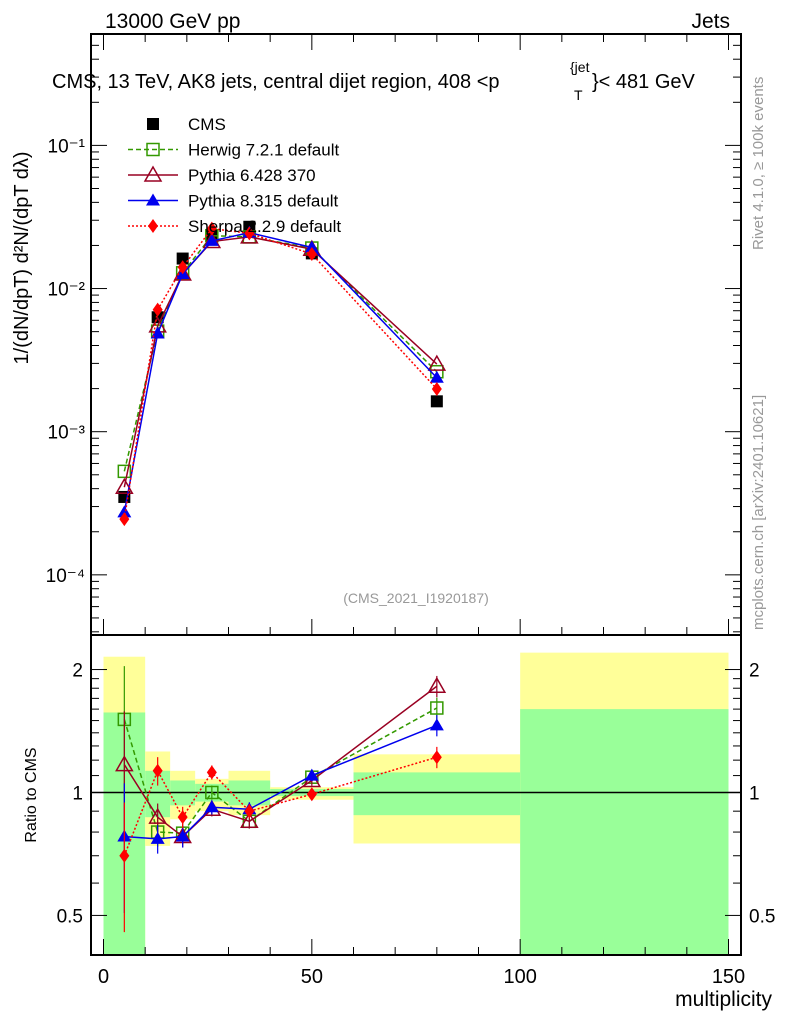  What do you see at coordinates (263, 201) in the screenshot?
I see `legend-label: Pythia 8.315 default` at bounding box center [263, 201].